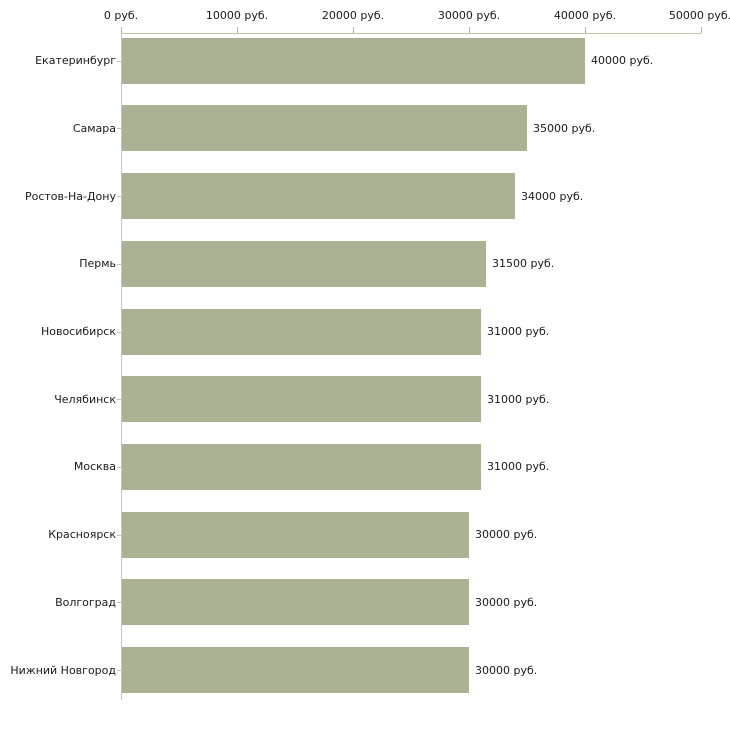 The image size is (730, 730). I want to click on category-label: Пермь, so click(97, 263).